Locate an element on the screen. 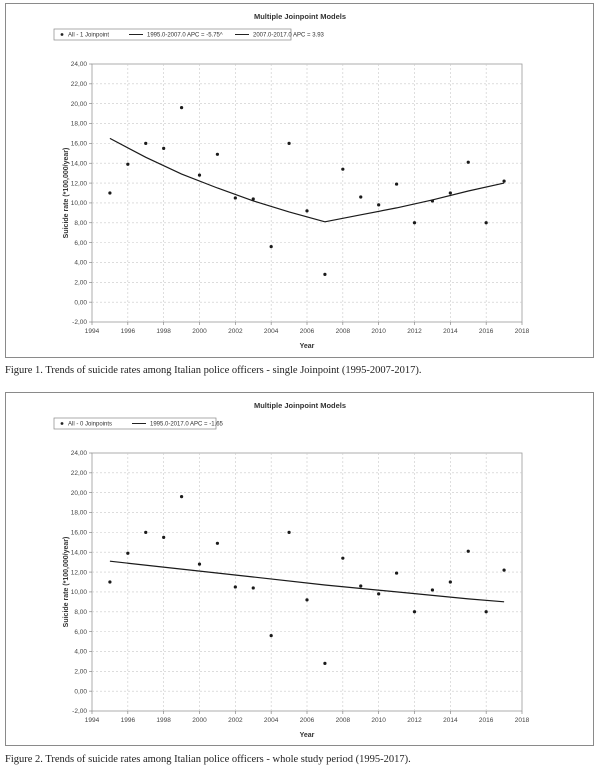  y-tick-label: 0,00 is located at coordinates (80, 302).